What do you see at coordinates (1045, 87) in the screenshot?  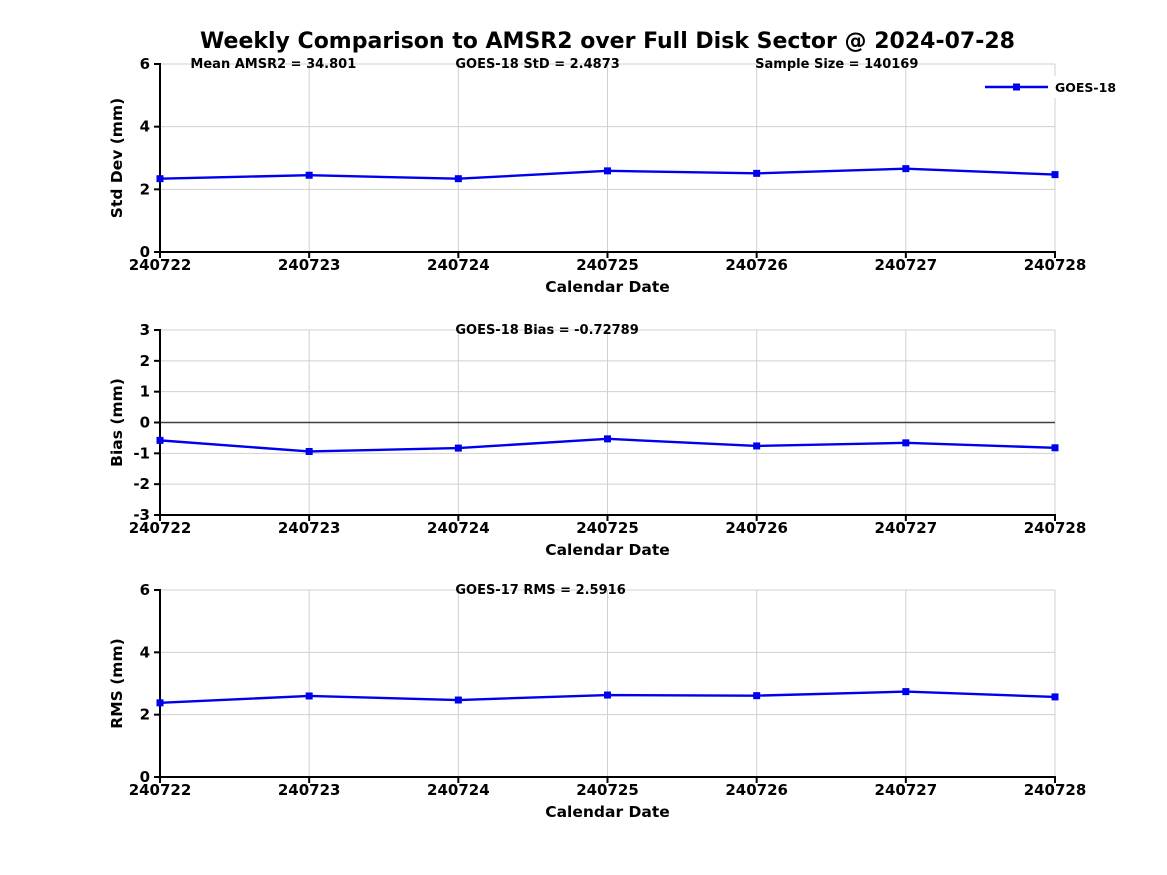 I see `legend: GOES-18` at bounding box center [1045, 87].